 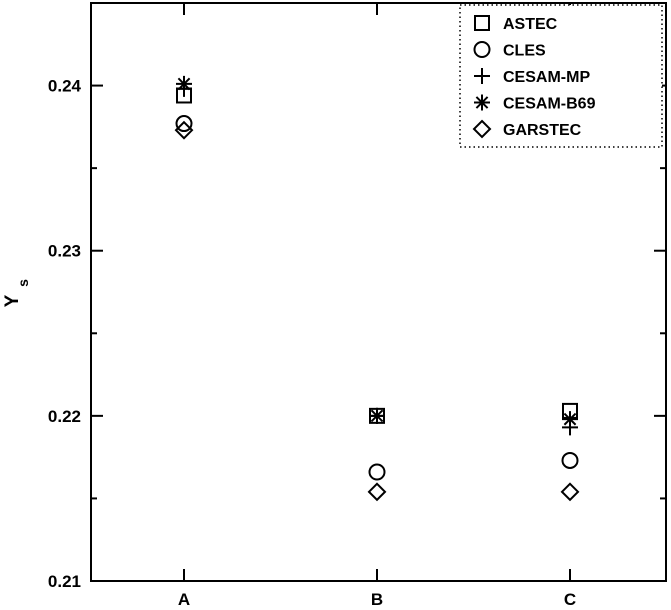 I want to click on y-axis-label: Y s, so click(x=16, y=293).